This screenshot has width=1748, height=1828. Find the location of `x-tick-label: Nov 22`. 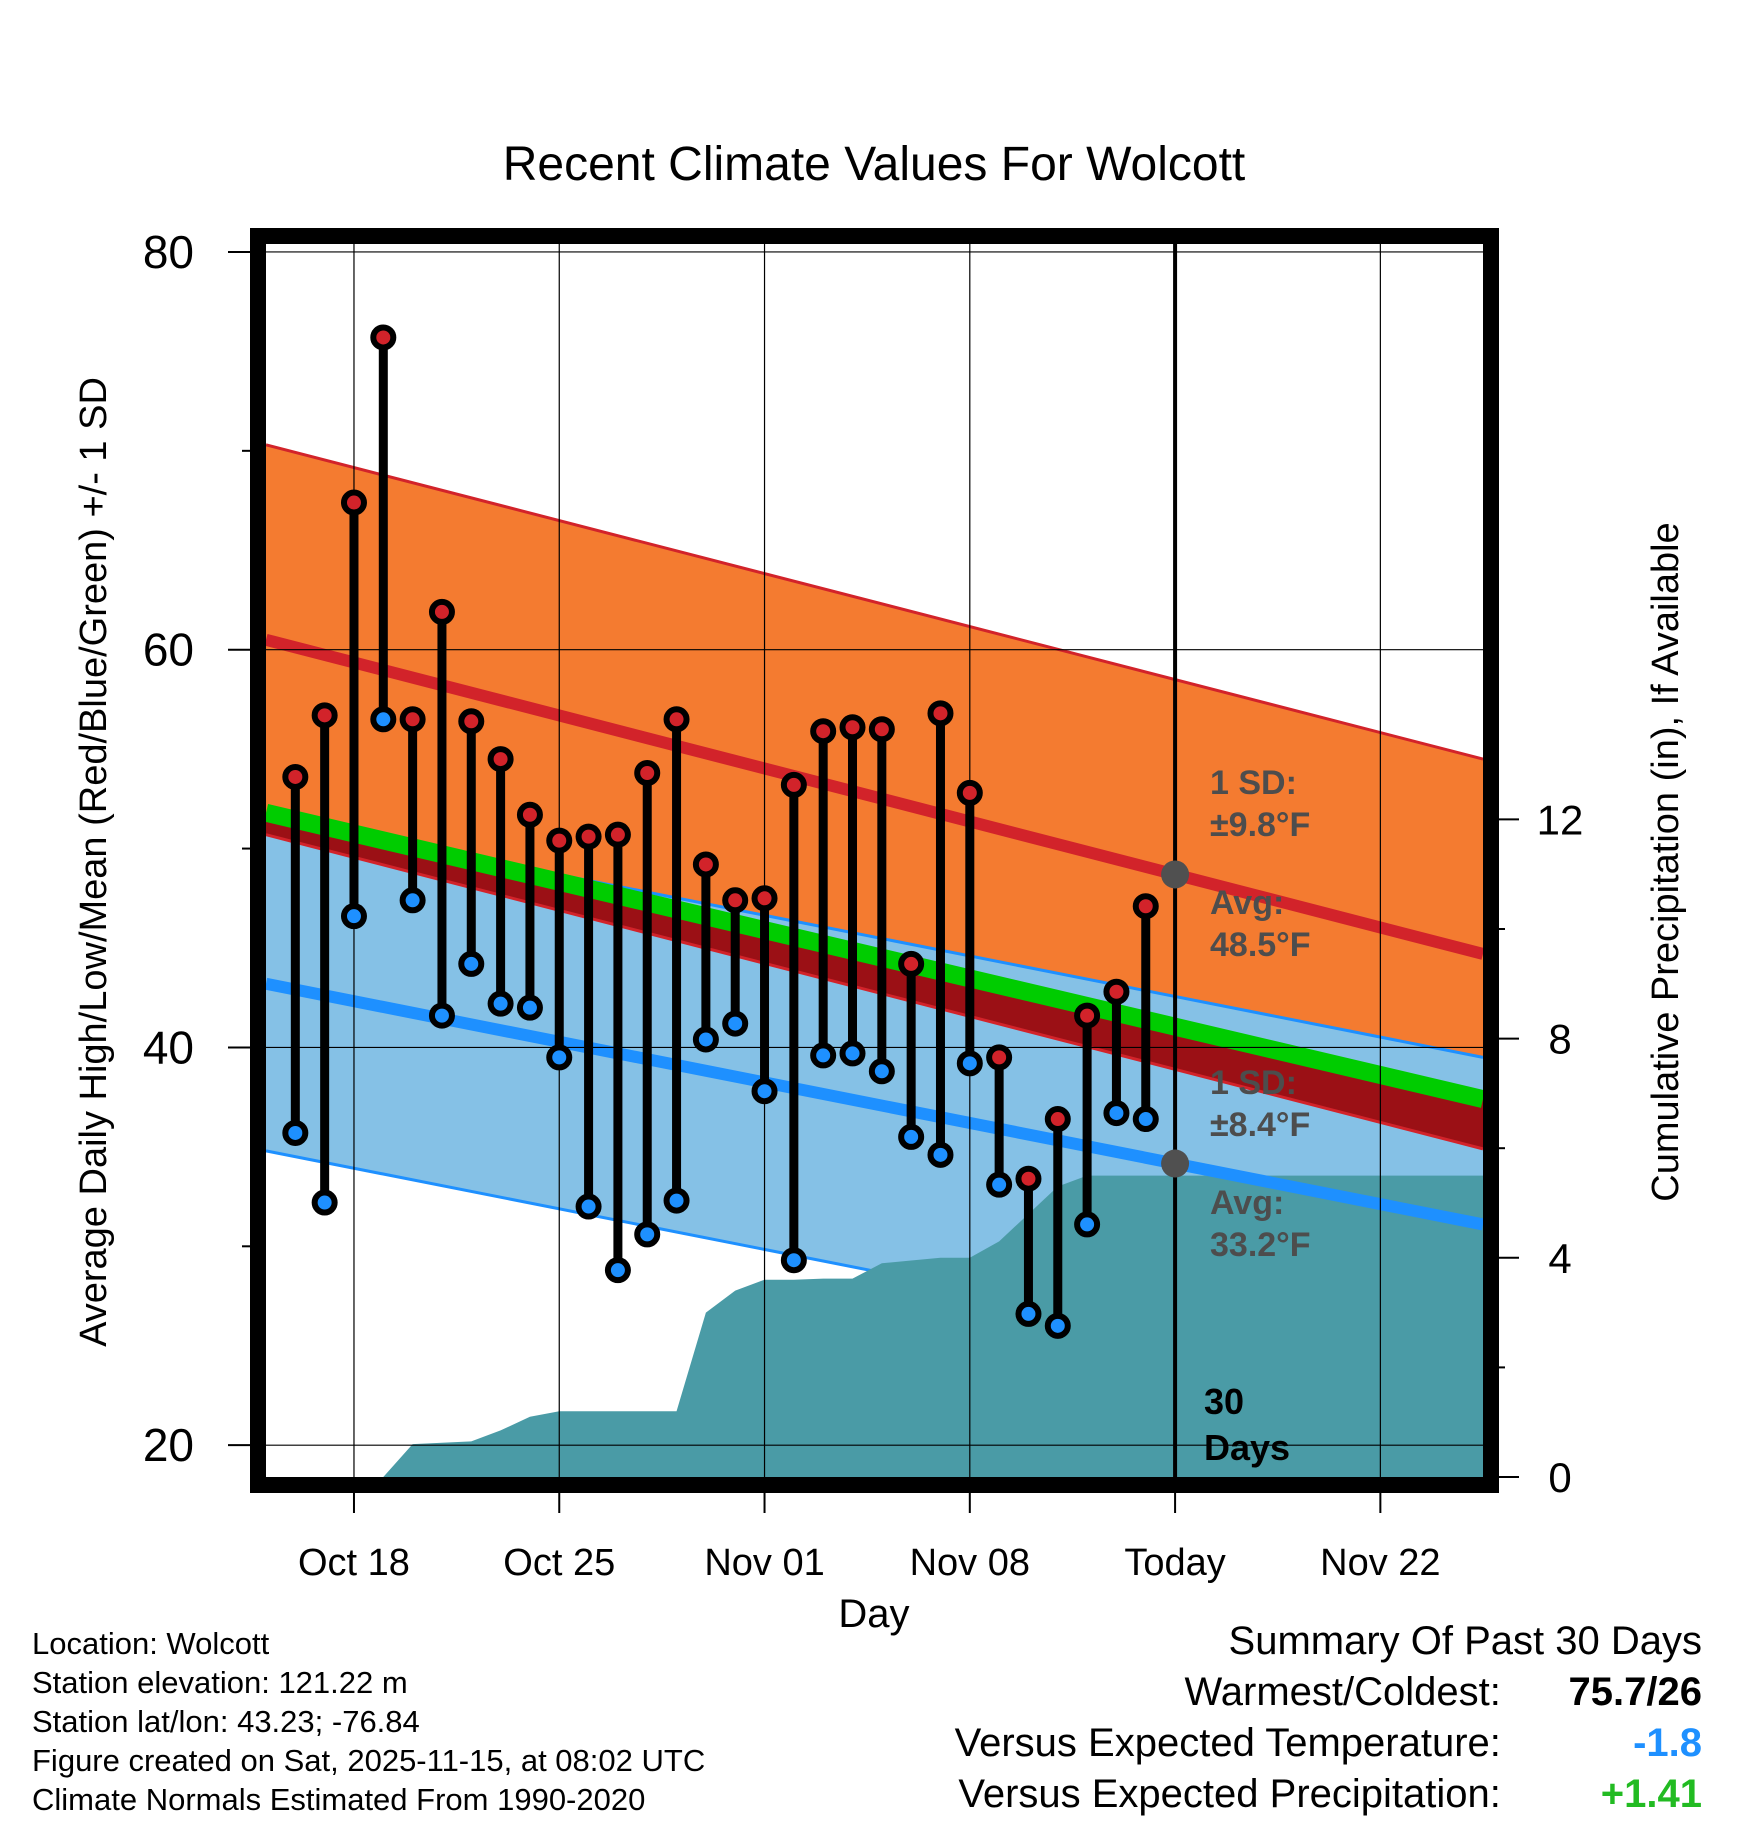

x-tick-label: Nov 22 is located at coordinates (1380, 1563).